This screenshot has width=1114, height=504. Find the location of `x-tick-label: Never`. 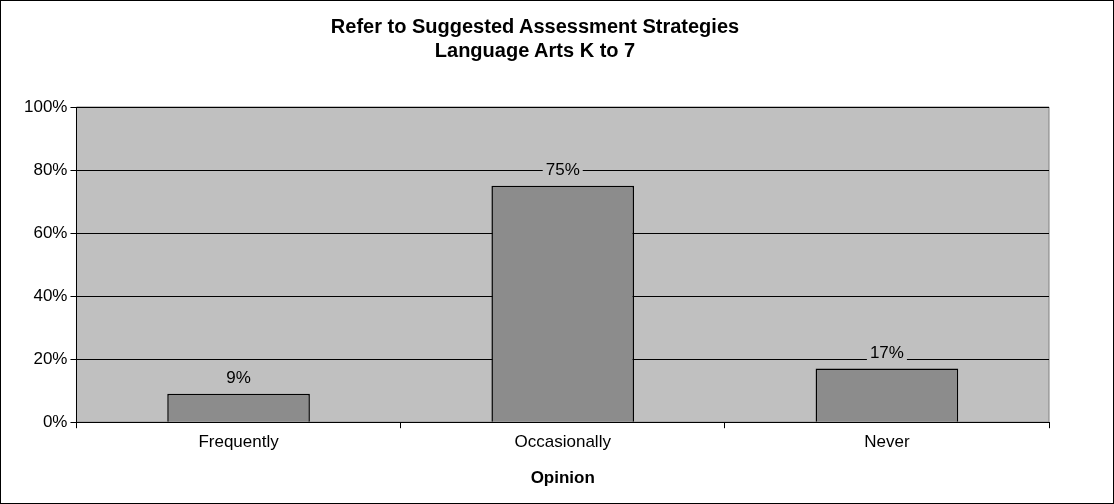

x-tick-label: Never is located at coordinates (887, 442).